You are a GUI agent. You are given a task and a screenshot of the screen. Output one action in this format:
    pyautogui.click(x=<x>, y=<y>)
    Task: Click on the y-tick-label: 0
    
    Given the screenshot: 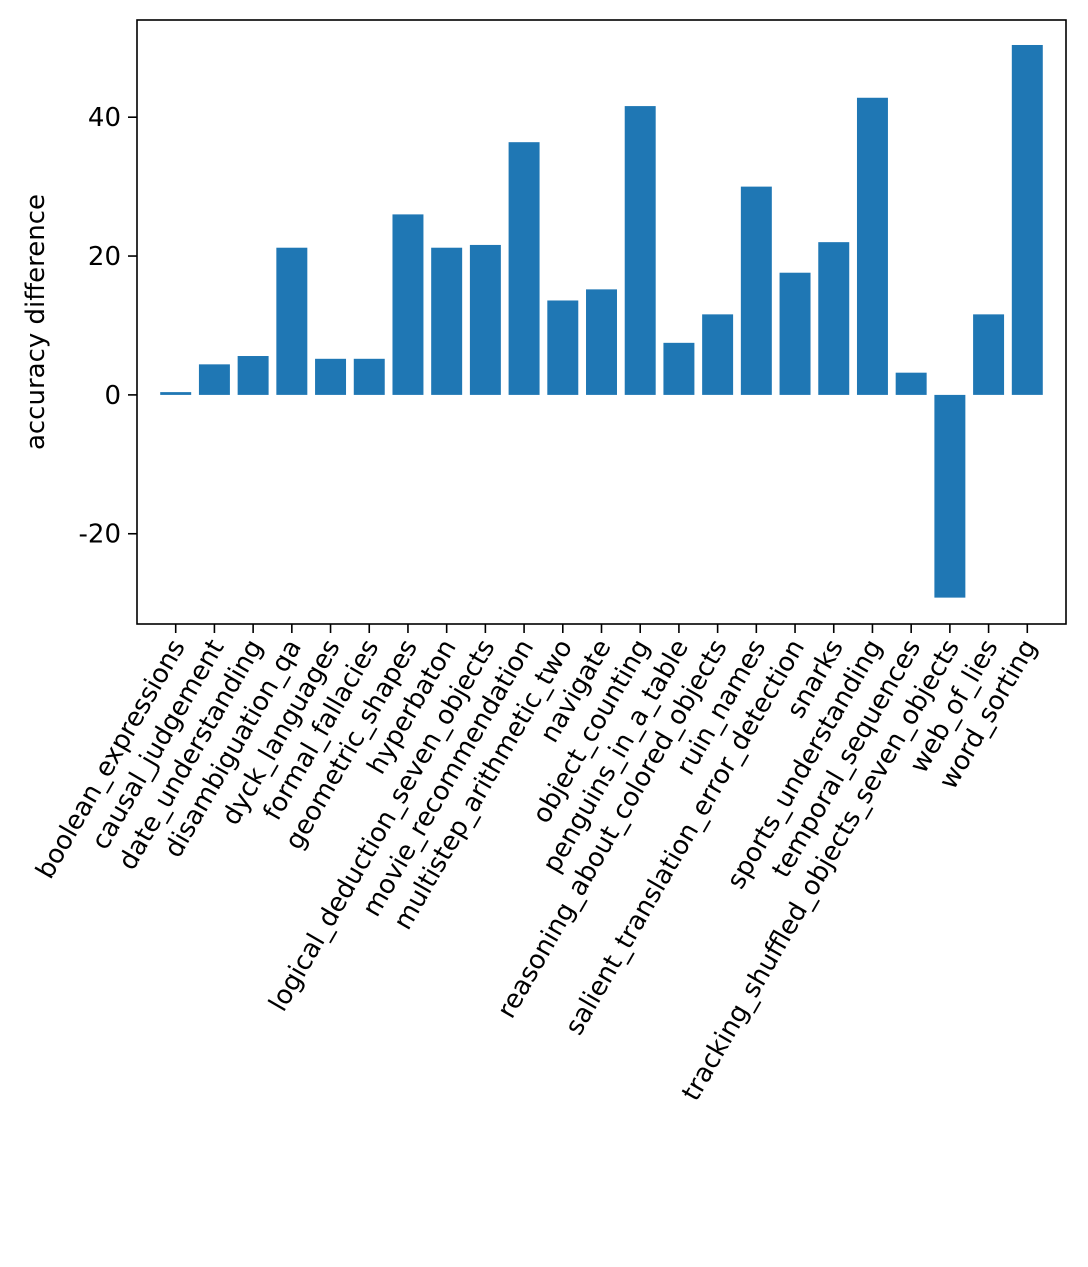 What is the action you would take?
    pyautogui.click(x=112, y=396)
    